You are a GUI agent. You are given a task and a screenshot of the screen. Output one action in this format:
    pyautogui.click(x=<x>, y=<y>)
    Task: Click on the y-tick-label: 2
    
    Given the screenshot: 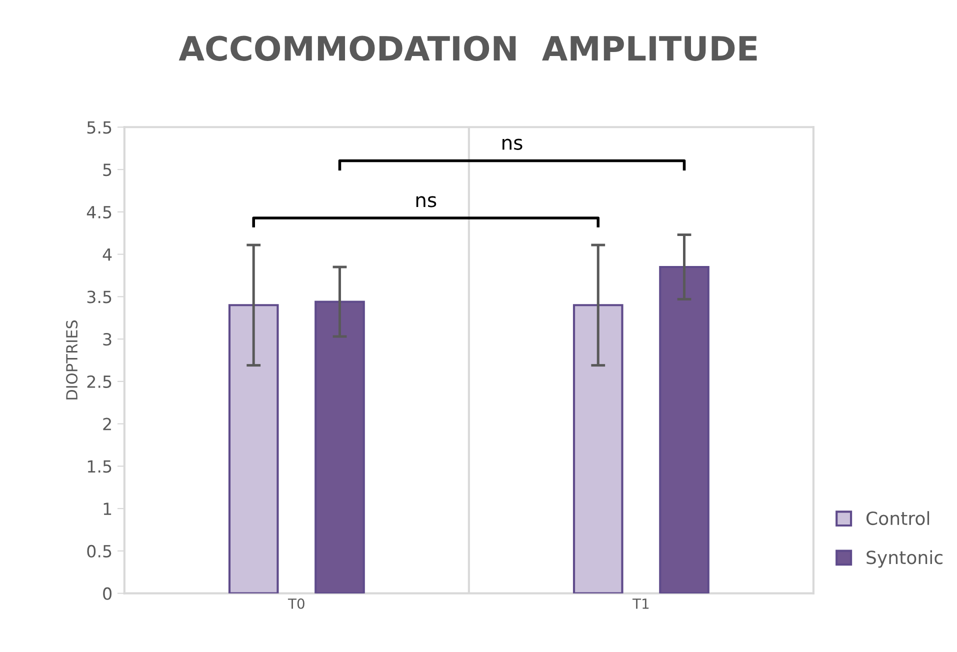 What is the action you would take?
    pyautogui.click(x=107, y=424)
    